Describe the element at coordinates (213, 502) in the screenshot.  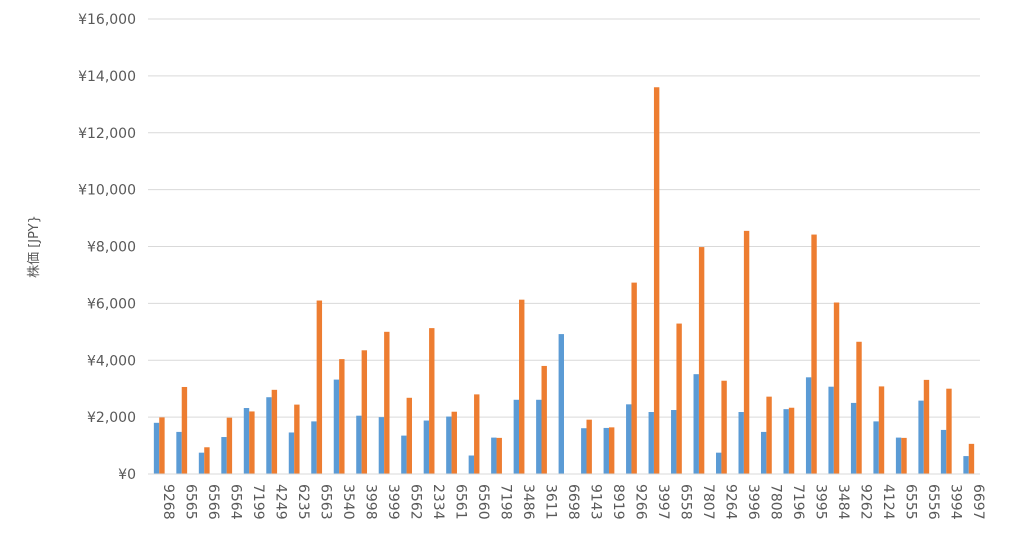
I see `x-tick-label: 6566` at that location.